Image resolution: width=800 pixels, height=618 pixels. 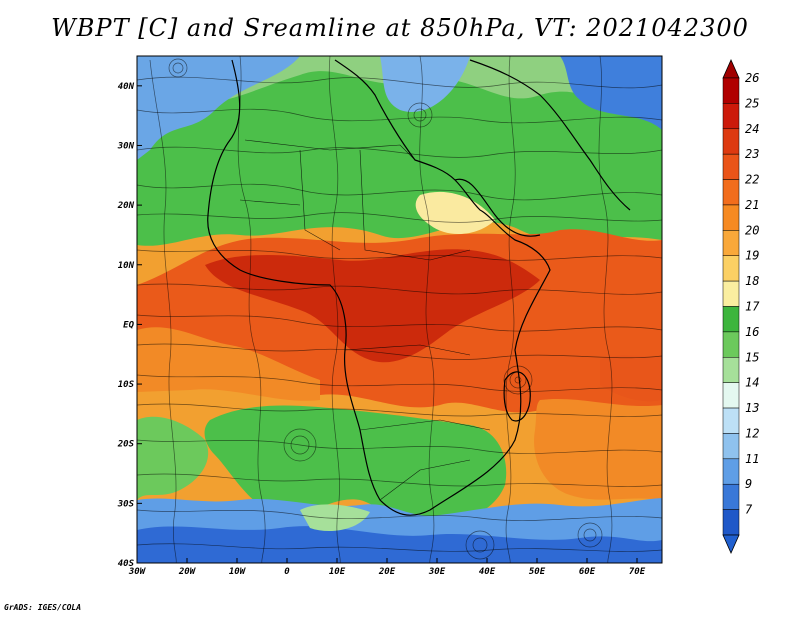 I want to click on y-axis-ticks: 40N 30N 20N 10N EQ 10S 20S 30S 40S, so click(x=129, y=325).